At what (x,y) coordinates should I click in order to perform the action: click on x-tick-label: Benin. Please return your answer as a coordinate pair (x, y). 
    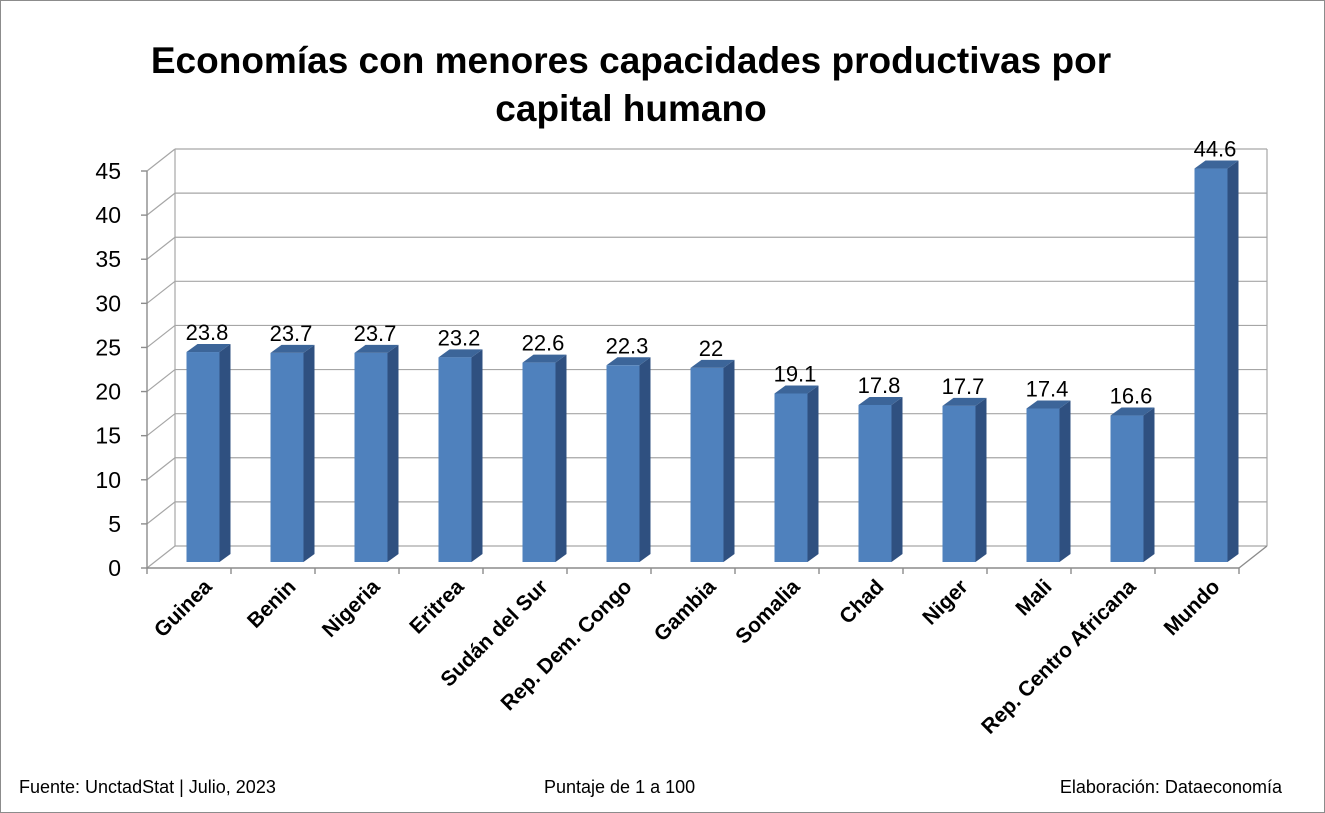
    Looking at the image, I should click on (272, 604).